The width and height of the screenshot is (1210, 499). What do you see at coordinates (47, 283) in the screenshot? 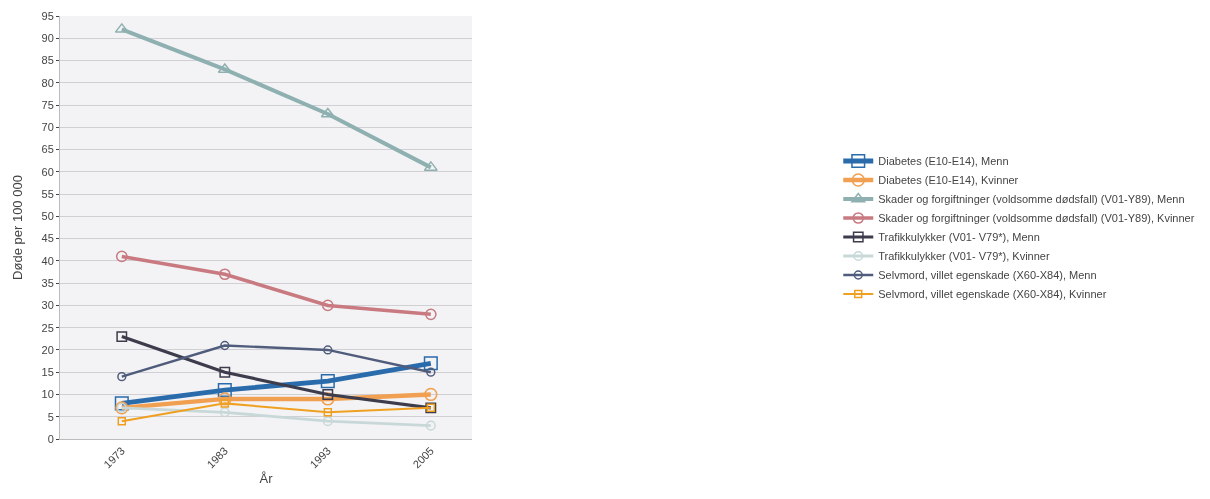
I see `y-tick-label: 35` at bounding box center [47, 283].